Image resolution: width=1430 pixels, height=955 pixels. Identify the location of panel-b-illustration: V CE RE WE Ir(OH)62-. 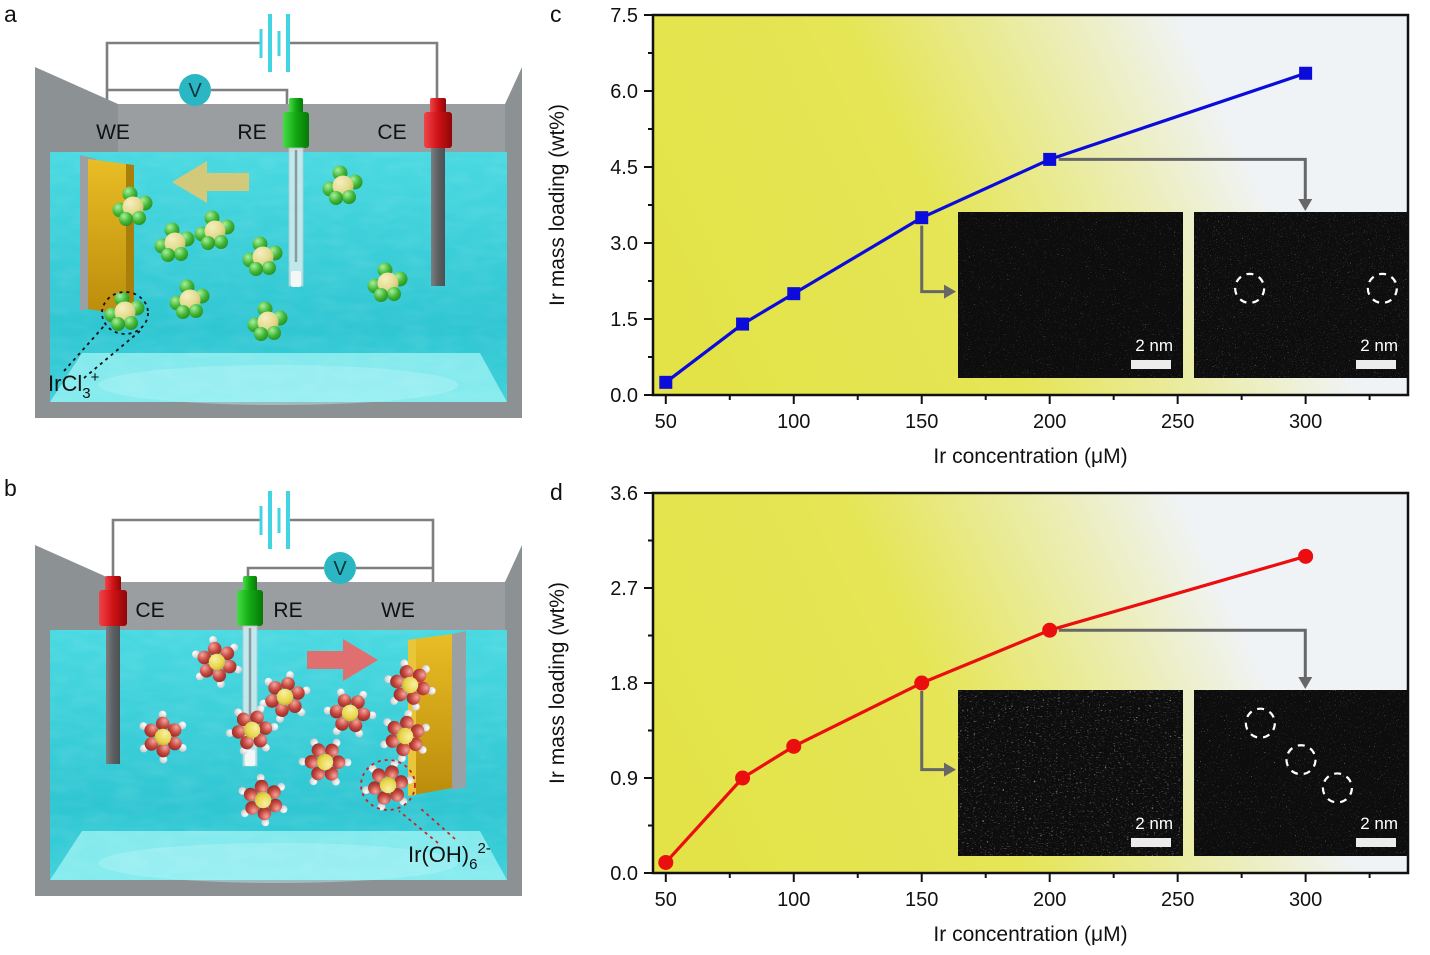
(278, 693).